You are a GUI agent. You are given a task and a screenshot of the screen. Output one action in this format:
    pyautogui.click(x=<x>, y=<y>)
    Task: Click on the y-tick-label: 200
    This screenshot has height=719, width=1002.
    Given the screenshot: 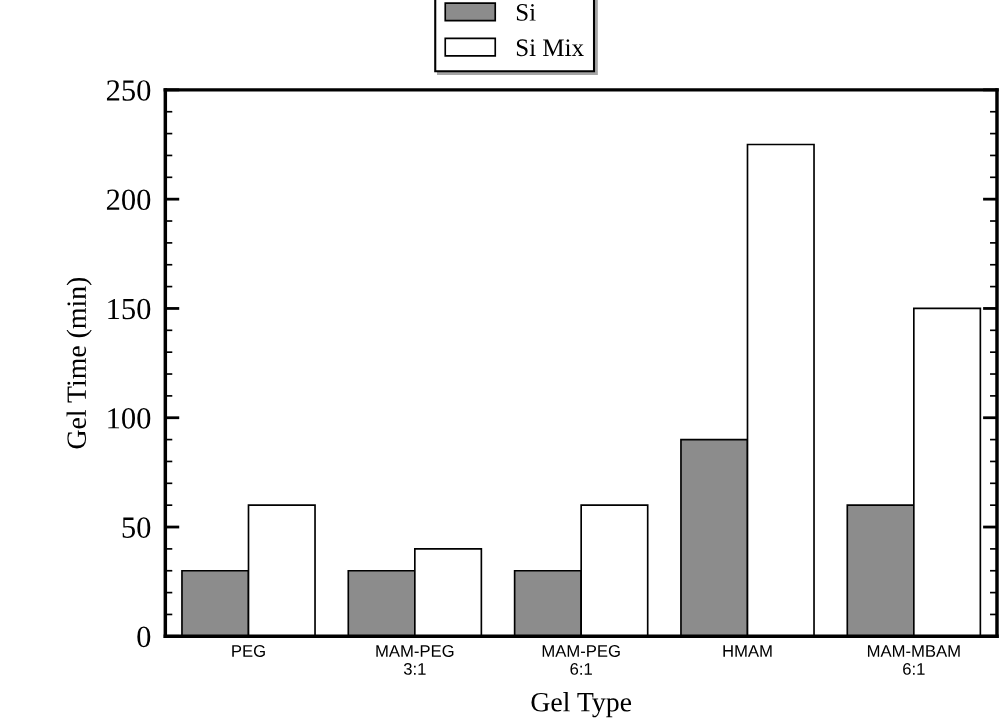 What is the action you would take?
    pyautogui.click(x=128, y=200)
    